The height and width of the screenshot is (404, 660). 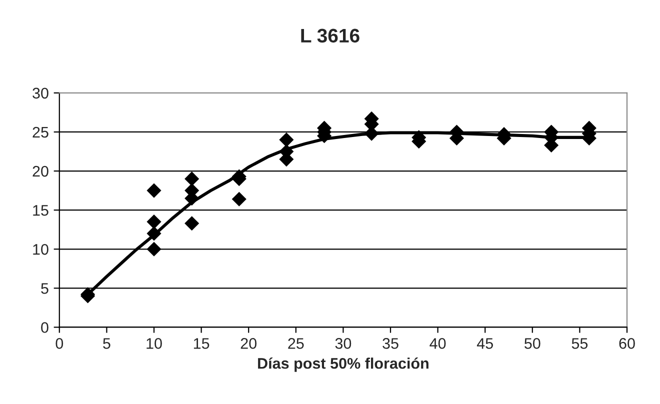 What do you see at coordinates (390, 343) in the screenshot?
I see `x-tick-label: 35` at bounding box center [390, 343].